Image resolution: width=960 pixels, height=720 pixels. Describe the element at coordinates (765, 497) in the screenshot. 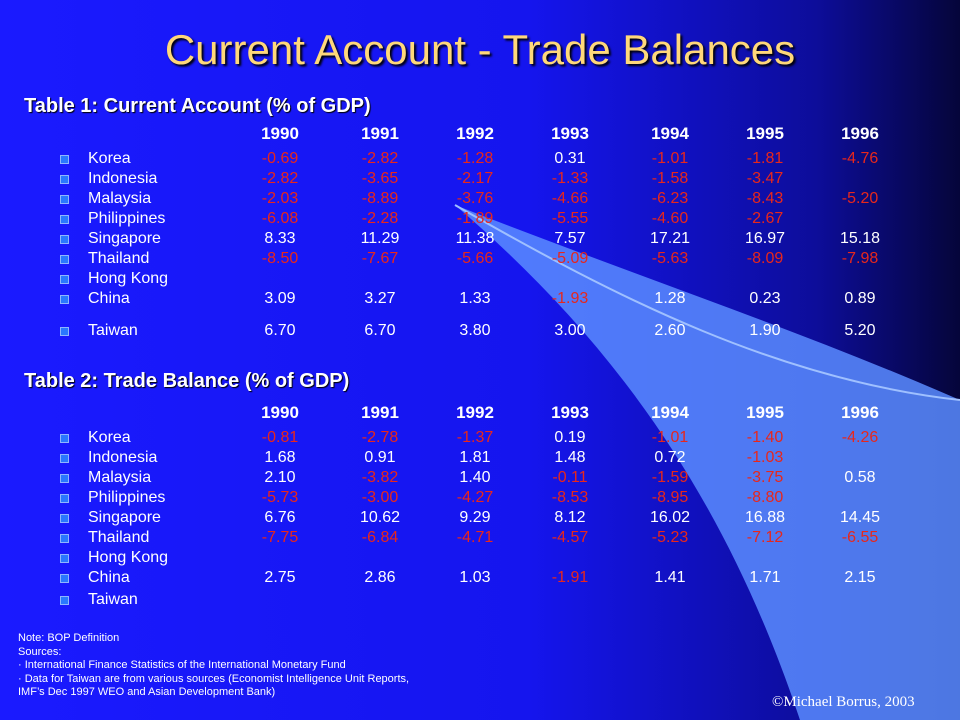

I see `table-cell: -8.80` at that location.